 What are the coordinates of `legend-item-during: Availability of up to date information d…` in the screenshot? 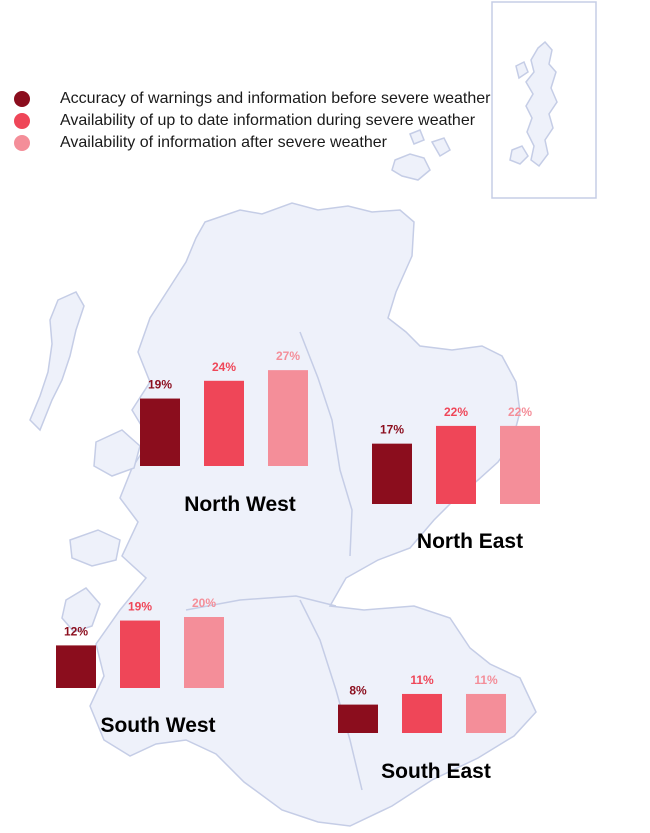 It's located at (252, 121).